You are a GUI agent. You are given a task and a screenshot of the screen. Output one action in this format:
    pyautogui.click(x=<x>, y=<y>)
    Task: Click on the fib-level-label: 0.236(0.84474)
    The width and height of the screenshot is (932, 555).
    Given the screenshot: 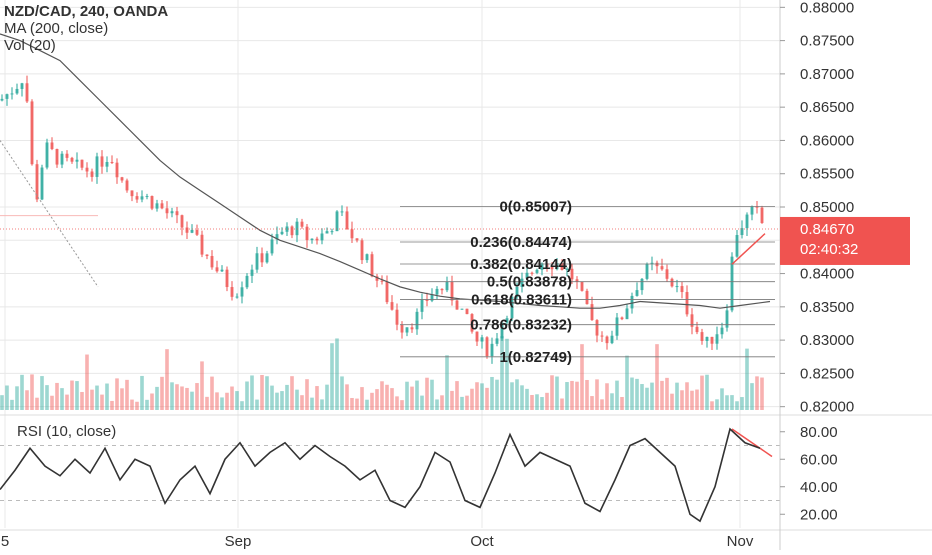 What is the action you would take?
    pyautogui.click(x=521, y=242)
    